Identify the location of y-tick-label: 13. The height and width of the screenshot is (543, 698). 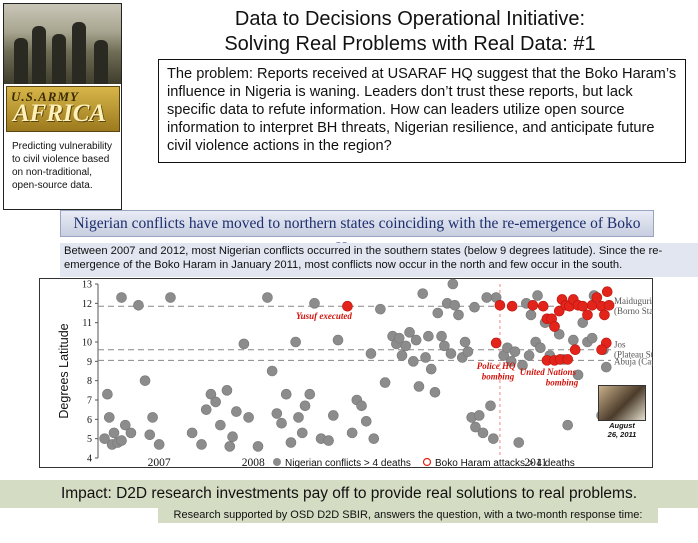
(87, 285).